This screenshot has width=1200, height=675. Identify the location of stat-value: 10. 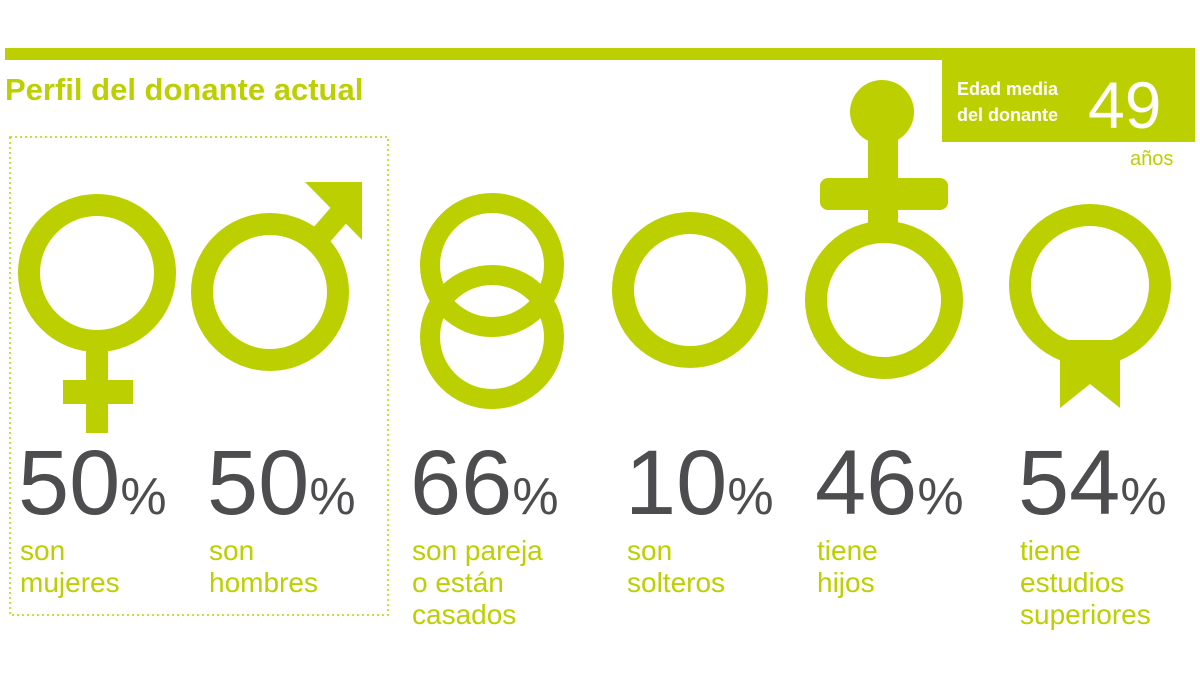
(676, 483).